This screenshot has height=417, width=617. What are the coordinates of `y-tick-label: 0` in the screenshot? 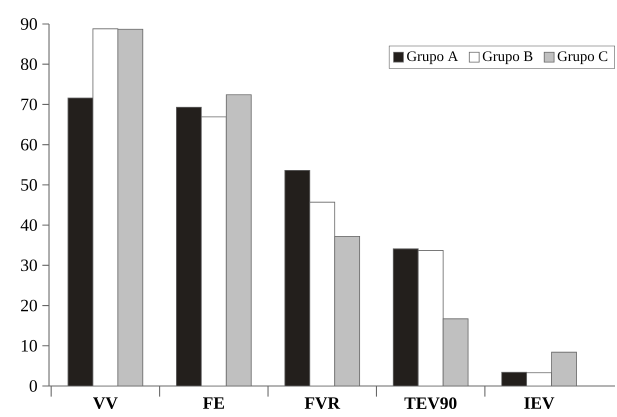 It's located at (33, 386).